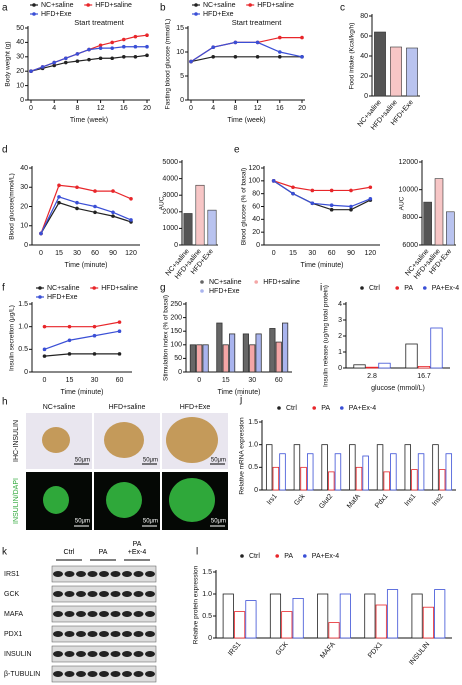 This screenshot has height=685, width=462. I want to click on islet, so click(56, 440).